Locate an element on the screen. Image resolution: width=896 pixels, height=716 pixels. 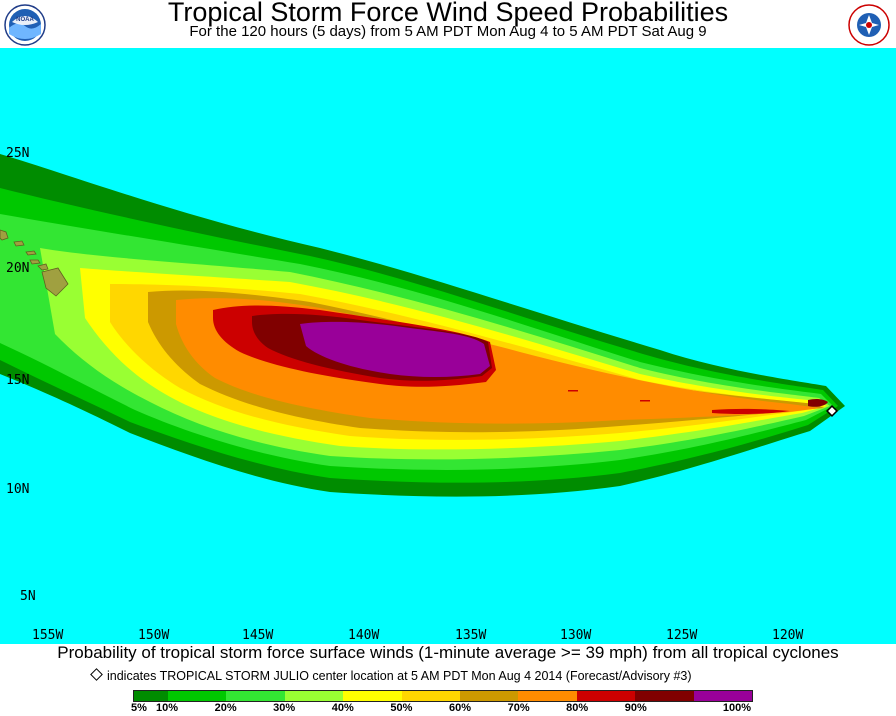
legend-label-30pct: 30% is located at coordinates (284, 708).